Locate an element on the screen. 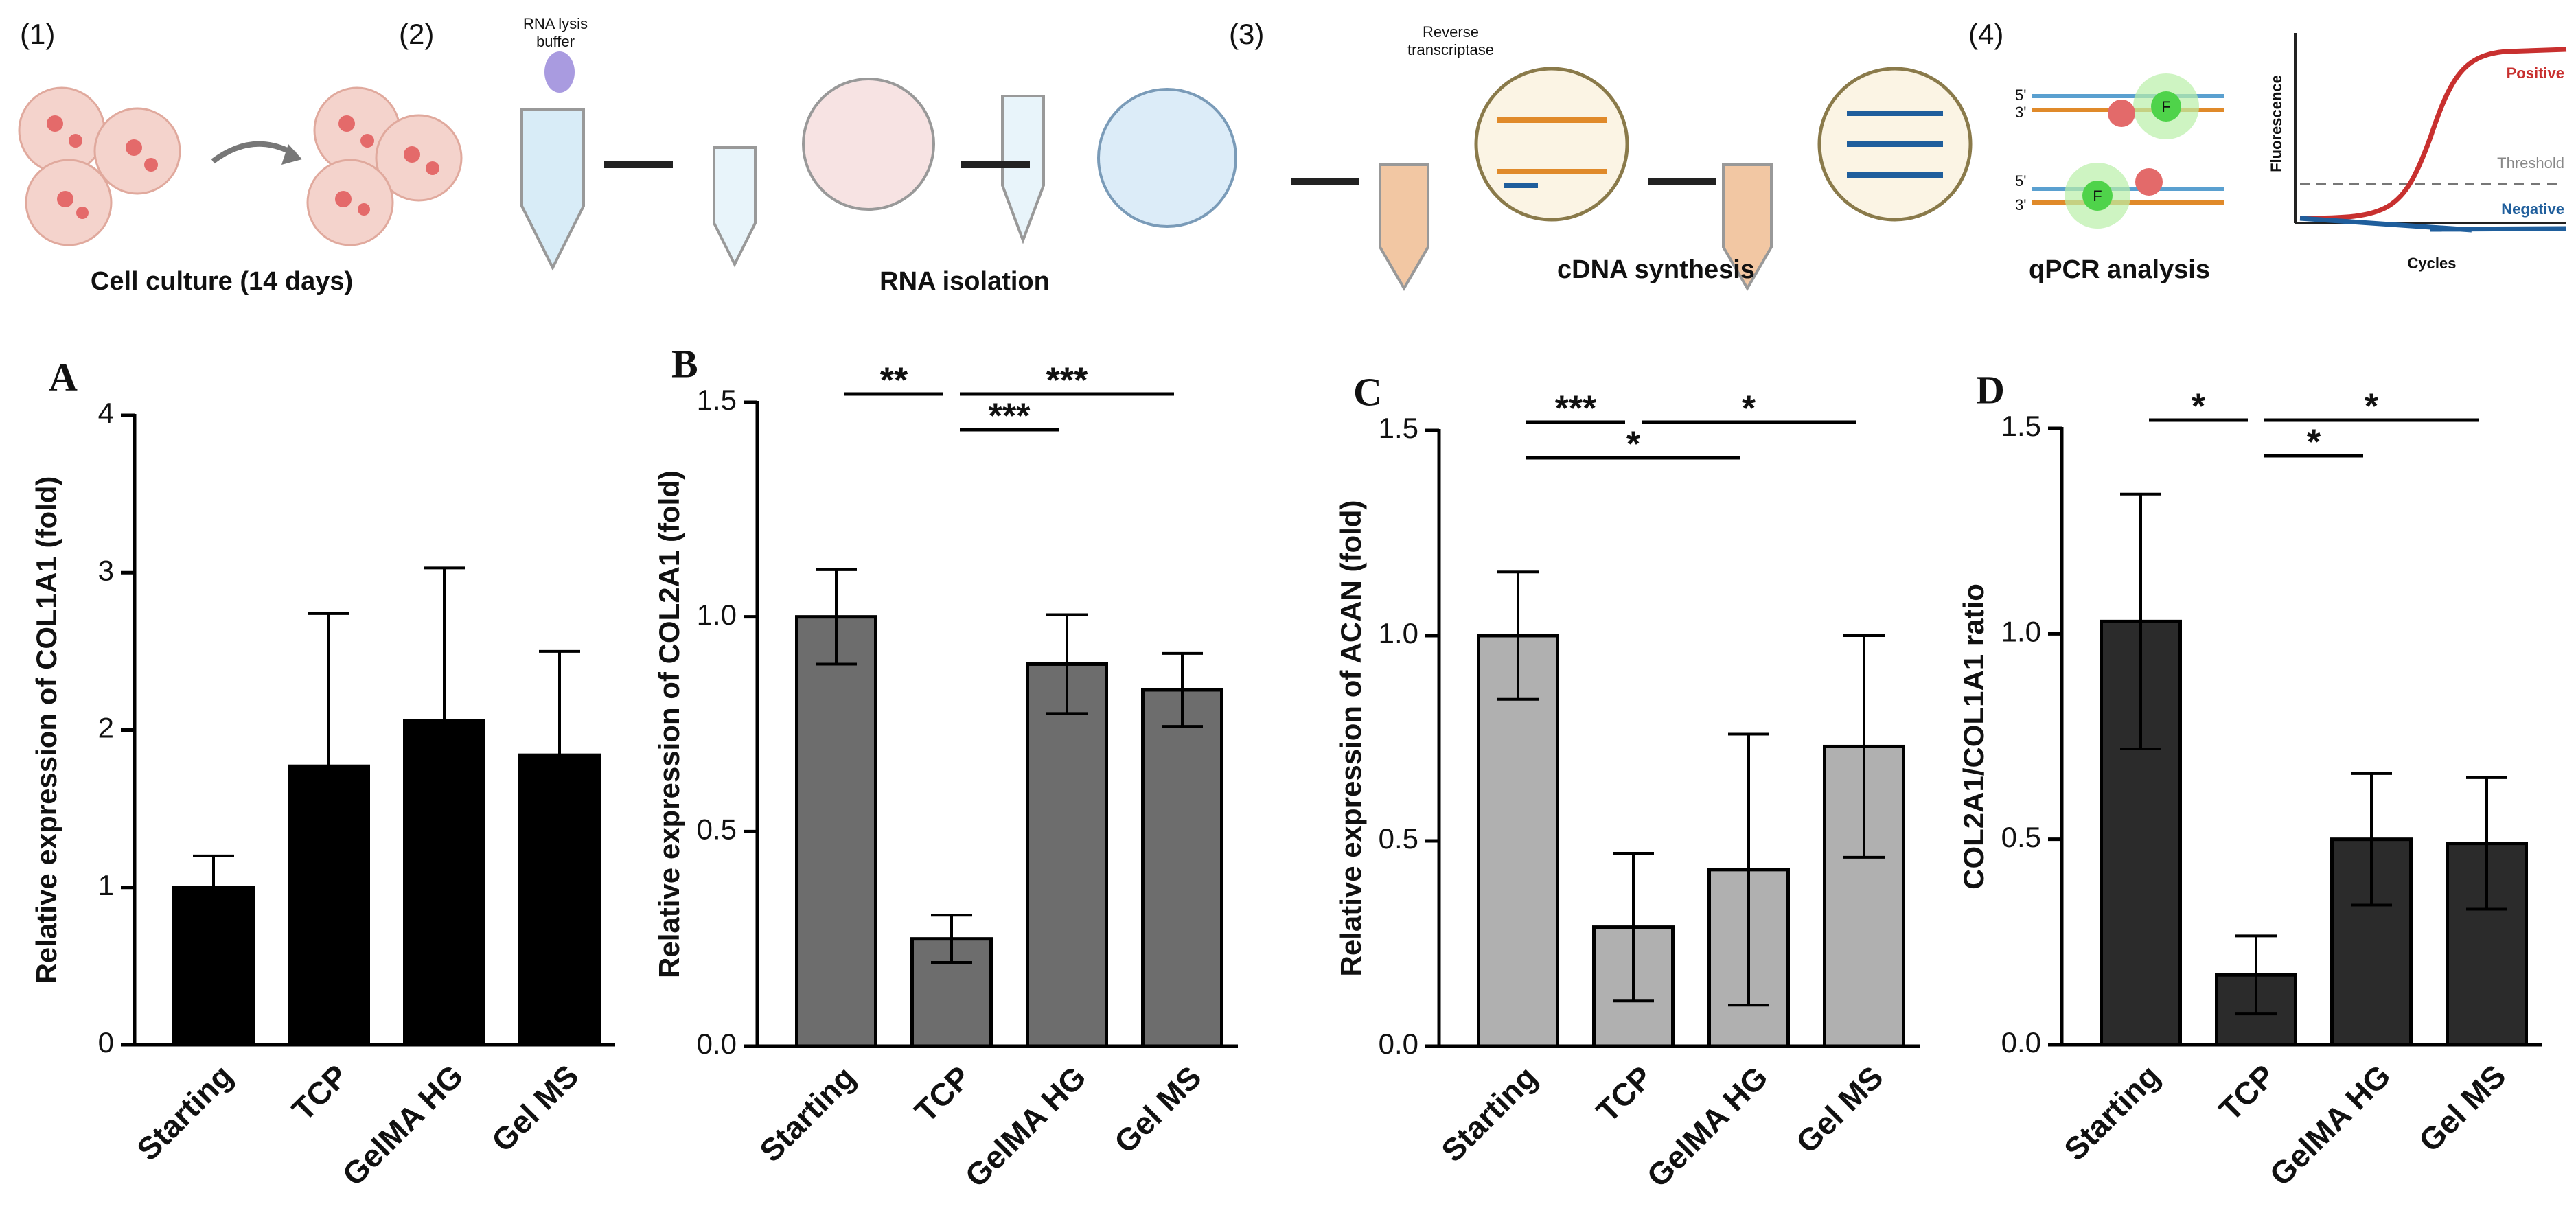  y-tick-label: 2 is located at coordinates (106, 728).